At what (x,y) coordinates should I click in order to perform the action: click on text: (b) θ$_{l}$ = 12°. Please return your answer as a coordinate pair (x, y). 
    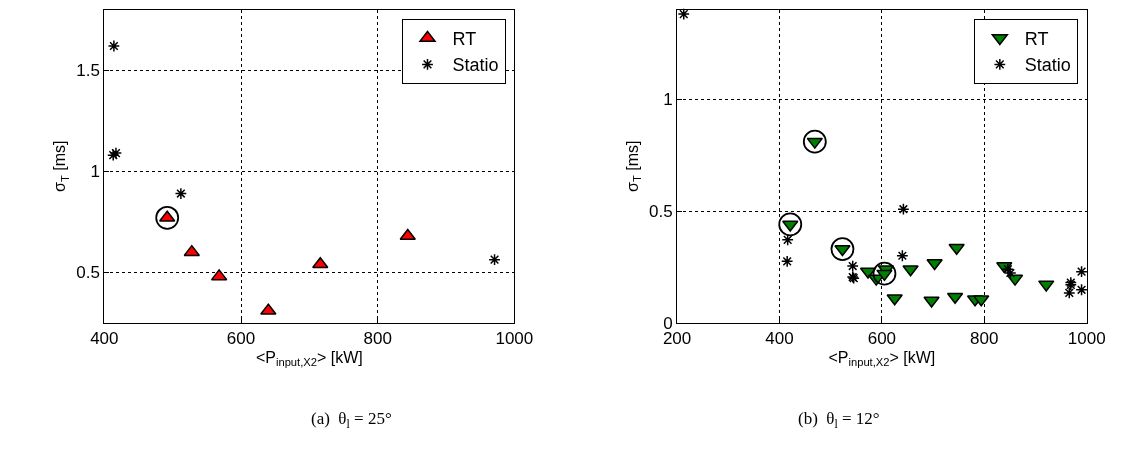
    Looking at the image, I should click on (839, 420).